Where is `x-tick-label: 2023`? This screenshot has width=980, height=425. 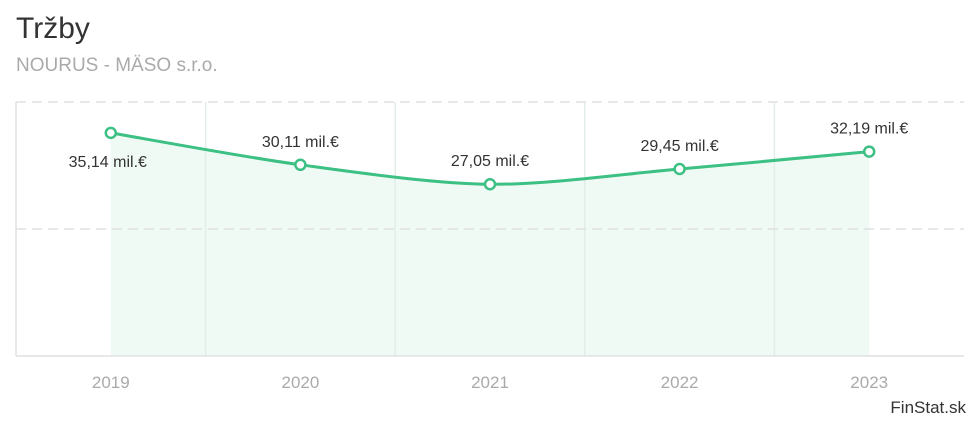 x-tick-label: 2023 is located at coordinates (869, 382).